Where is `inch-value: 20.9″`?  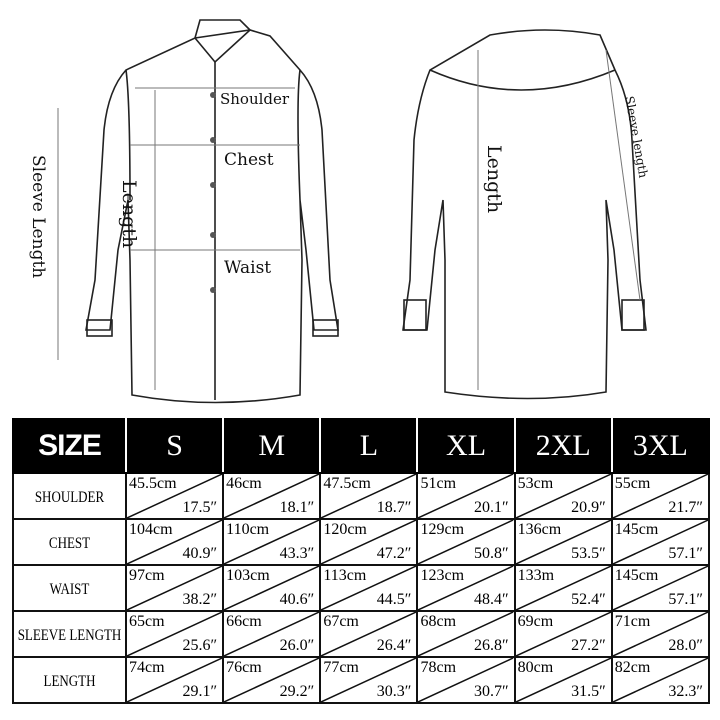 inch-value: 20.9″ is located at coordinates (588, 507).